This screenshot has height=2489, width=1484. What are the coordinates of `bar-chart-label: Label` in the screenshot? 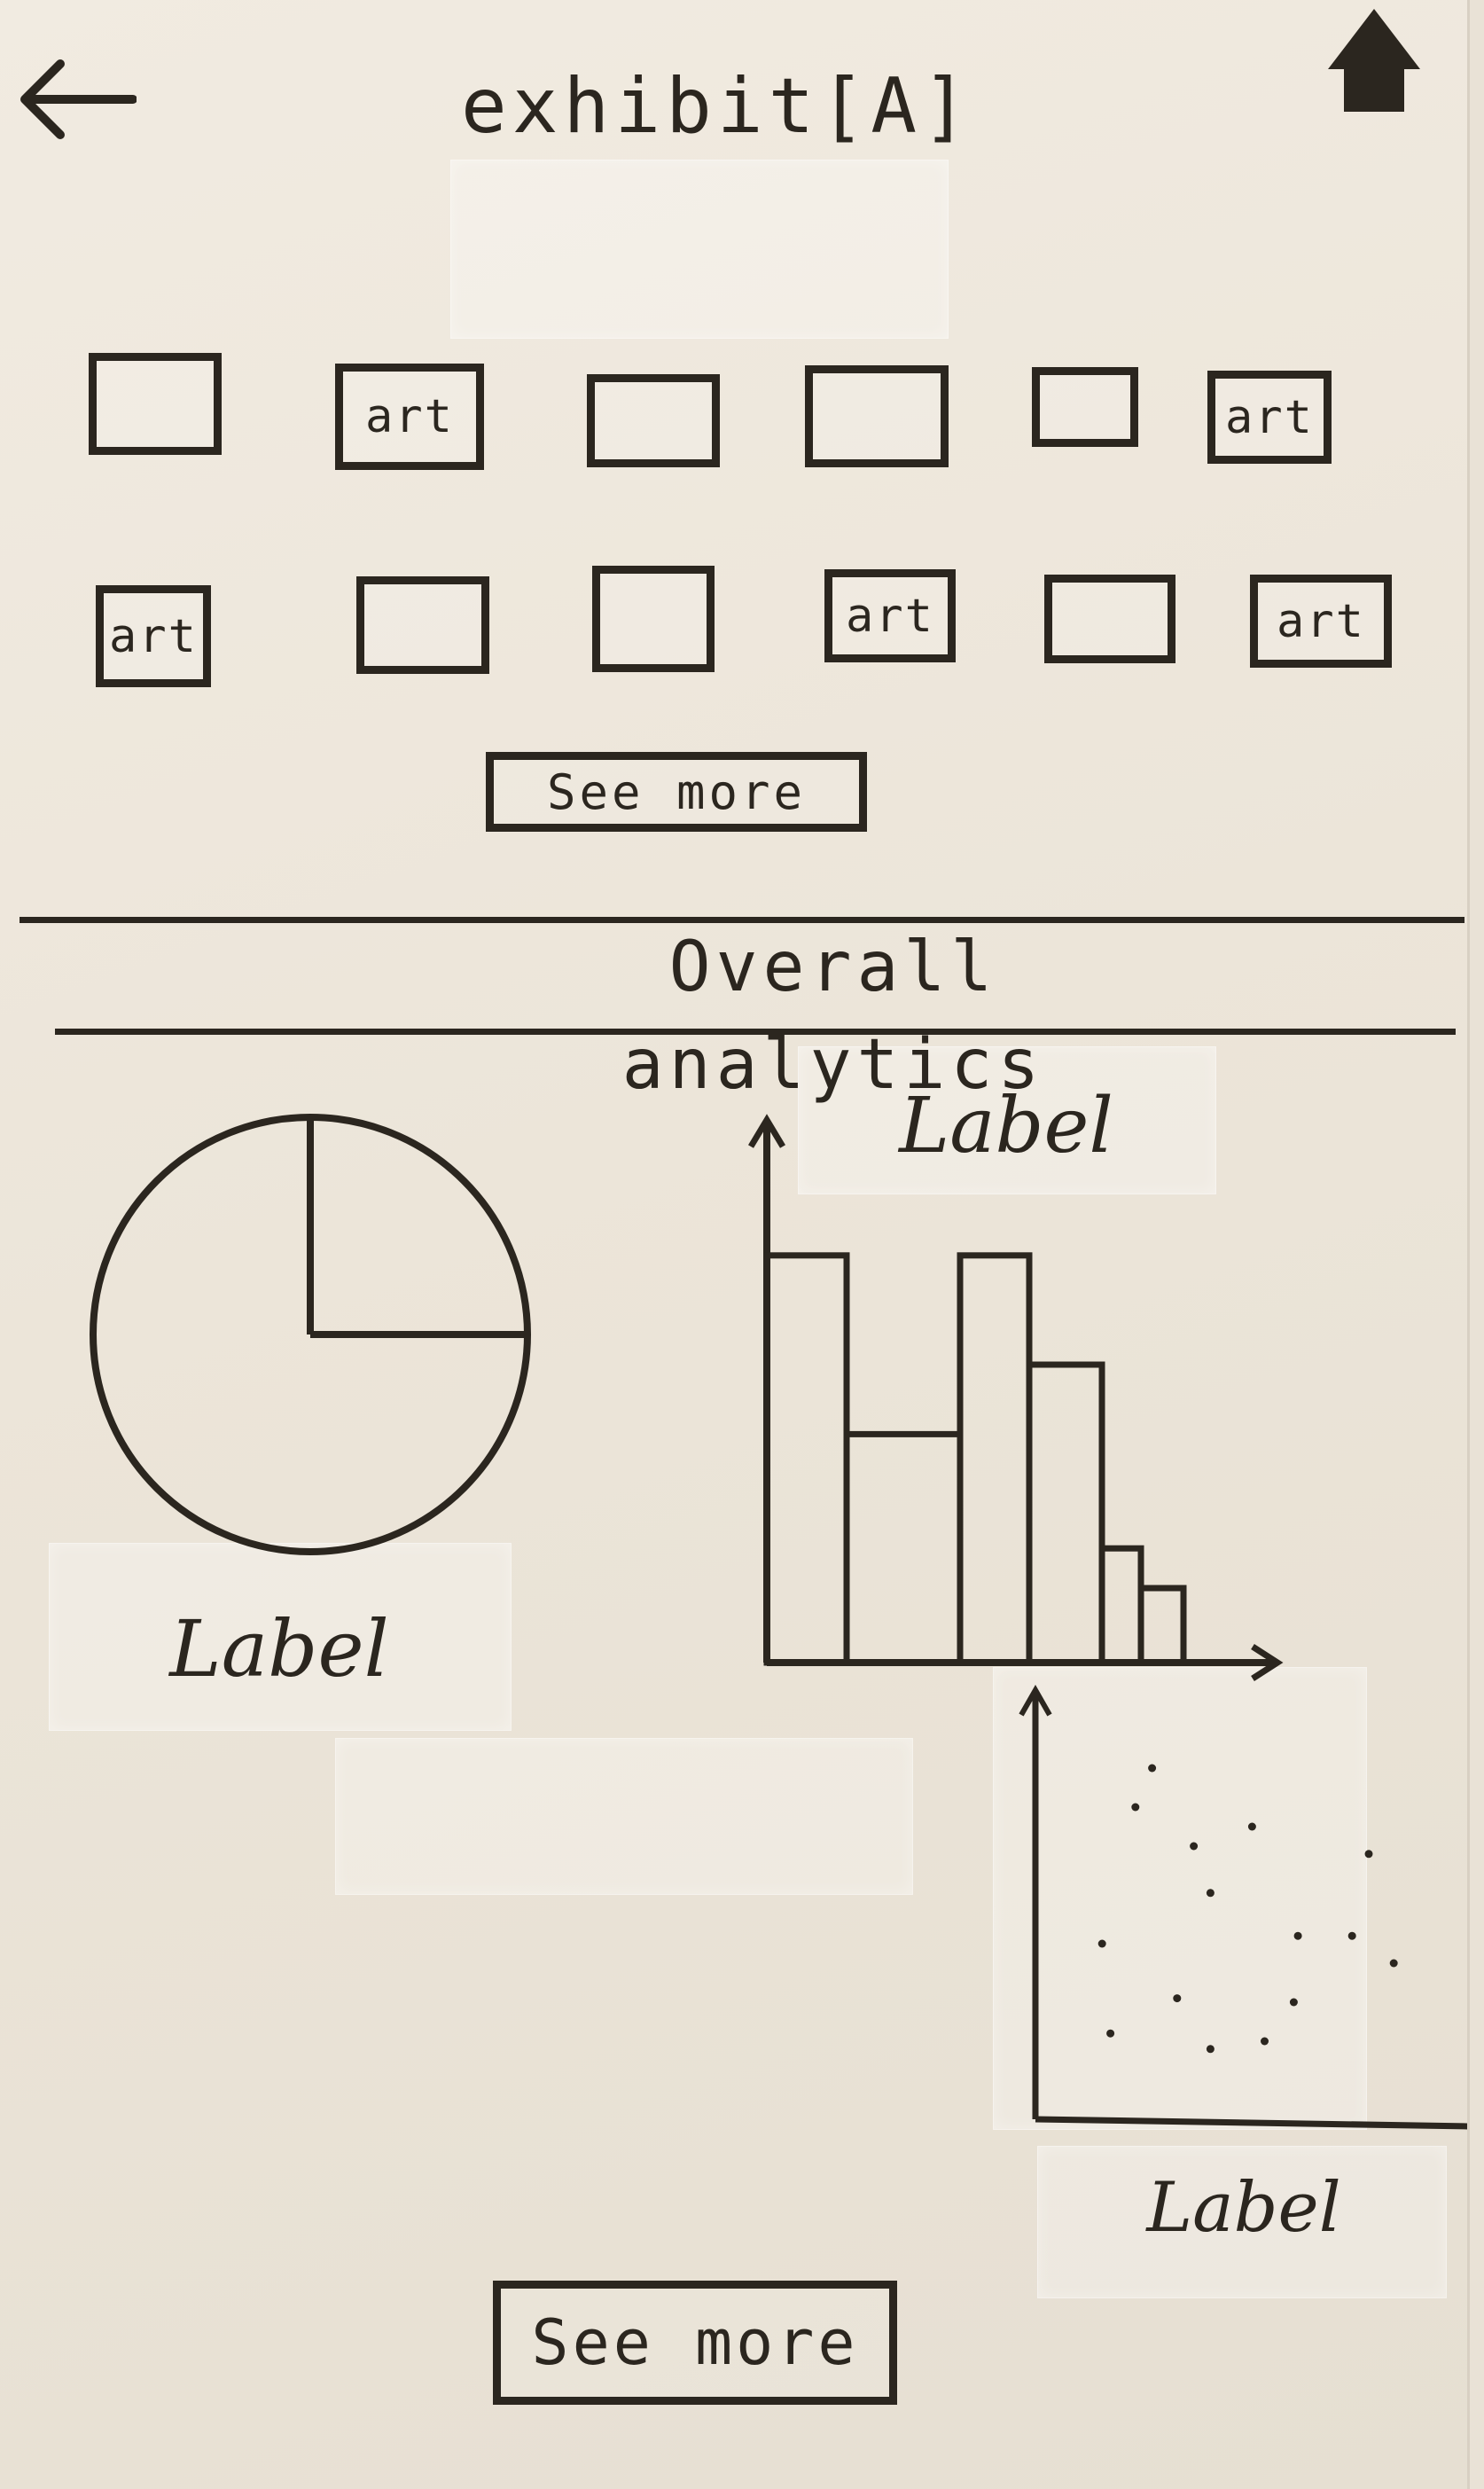 It's located at (1006, 1126).